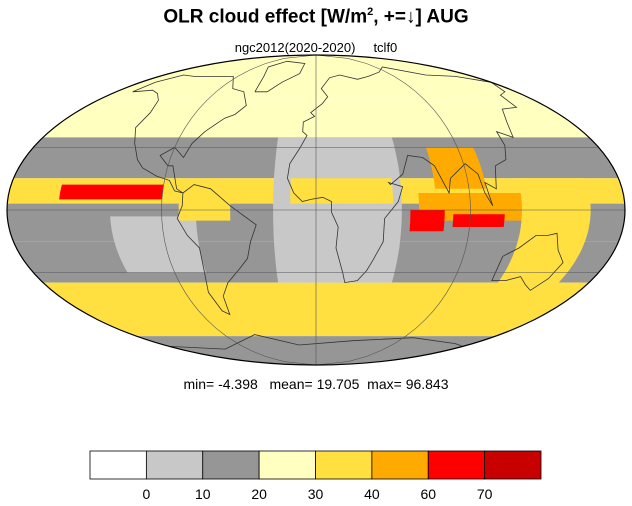  I want to click on stats-line: min= -4.398 mean= 19.705 max= 96.843, so click(316, 384).